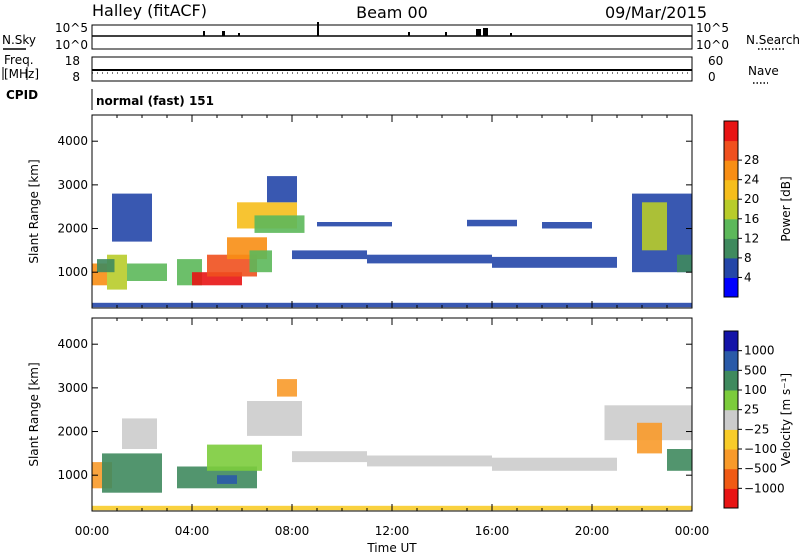 This screenshot has width=800, height=554. Describe the element at coordinates (357, 29) in the screenshot. I see `nsky-spikes` at that location.